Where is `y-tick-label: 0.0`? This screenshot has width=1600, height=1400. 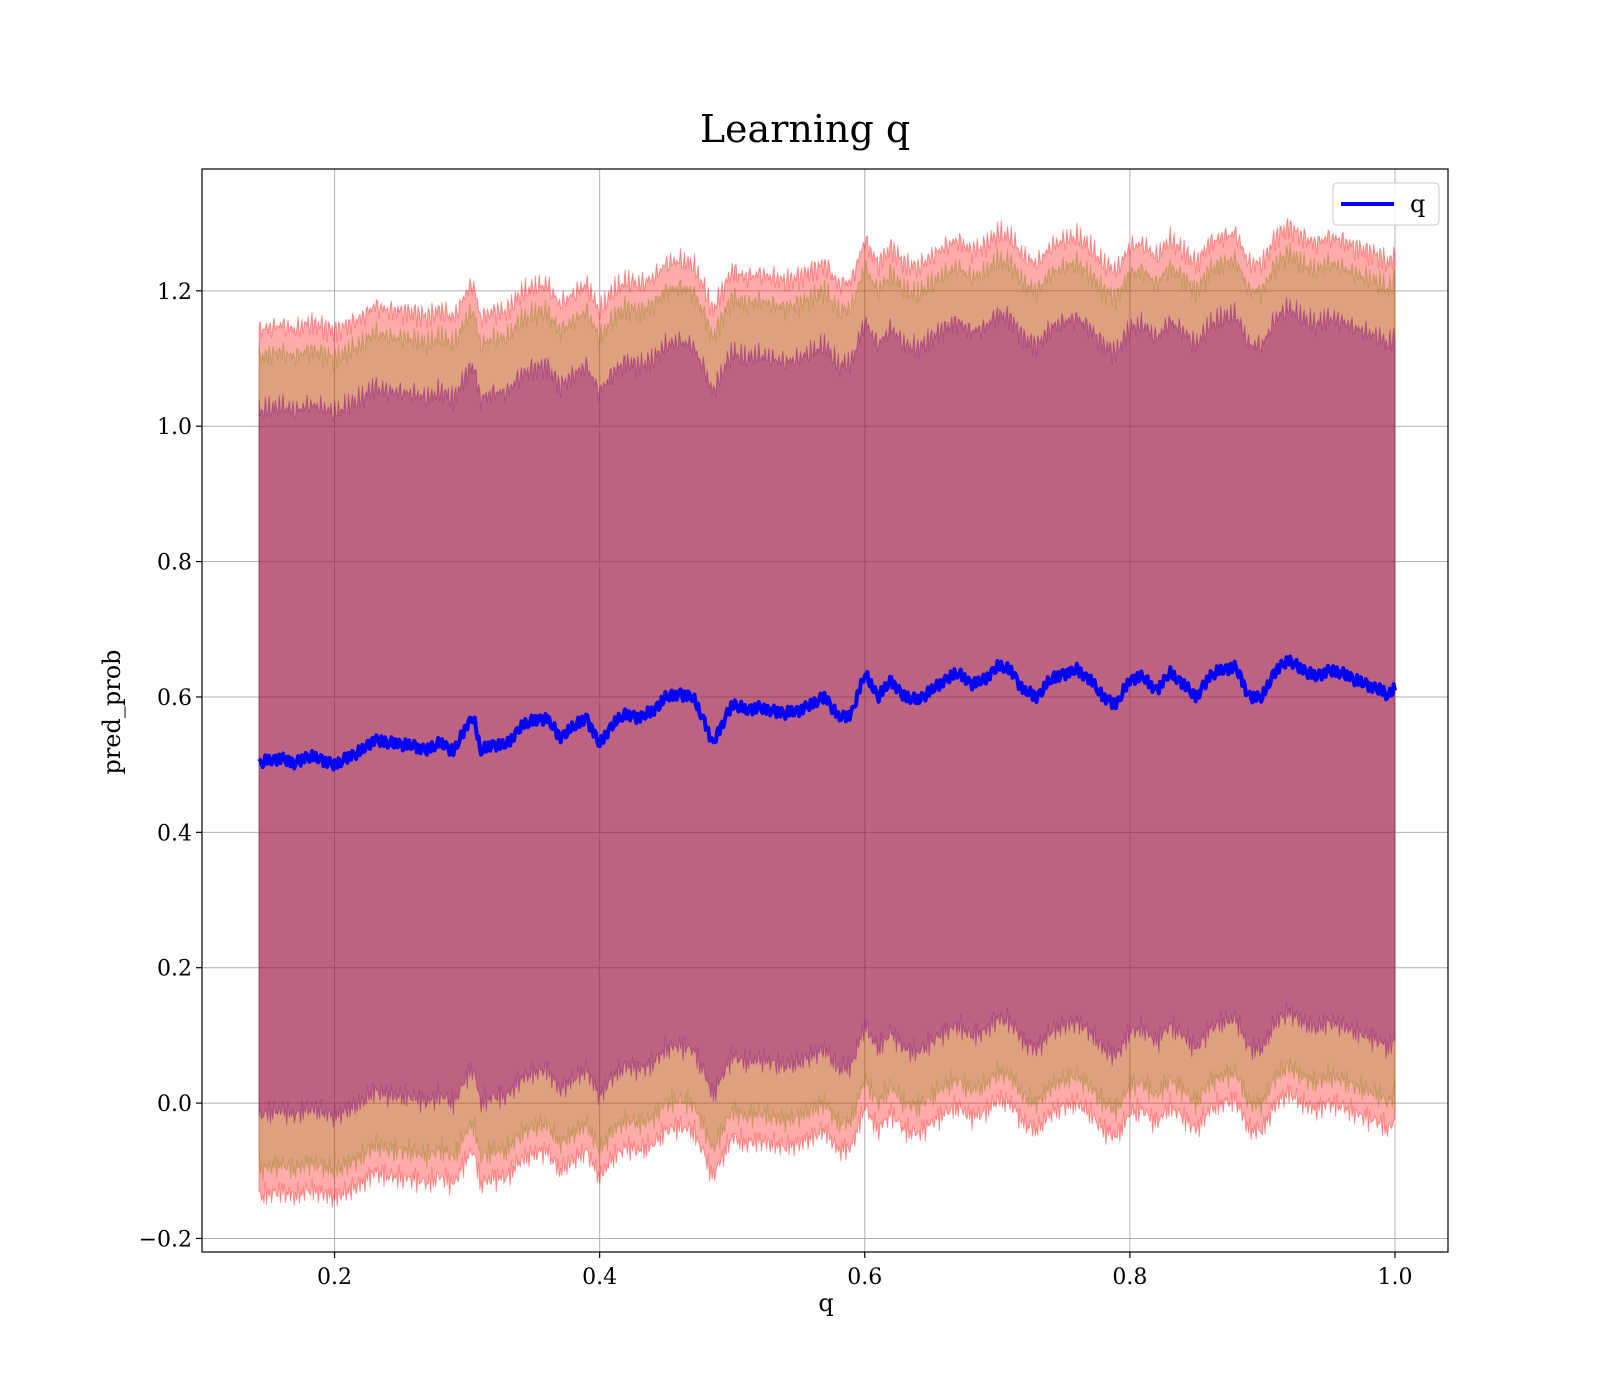 y-tick-label: 0.0 is located at coordinates (174, 1104).